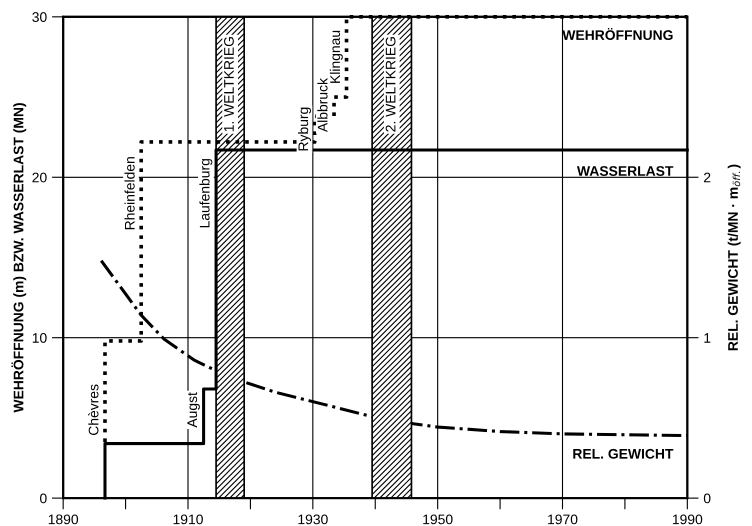 The height and width of the screenshot is (526, 752). Describe the element at coordinates (625, 171) in the screenshot. I see `series-label: WASSERLAST` at that location.